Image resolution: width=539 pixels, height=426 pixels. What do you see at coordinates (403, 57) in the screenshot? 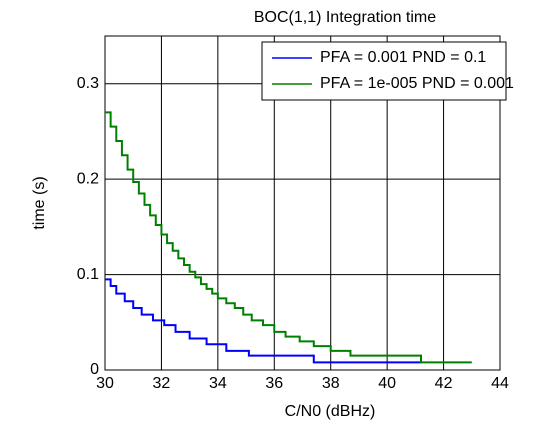
I see `legend-label: PFA = 0.001 PND = 0.1` at bounding box center [403, 57].